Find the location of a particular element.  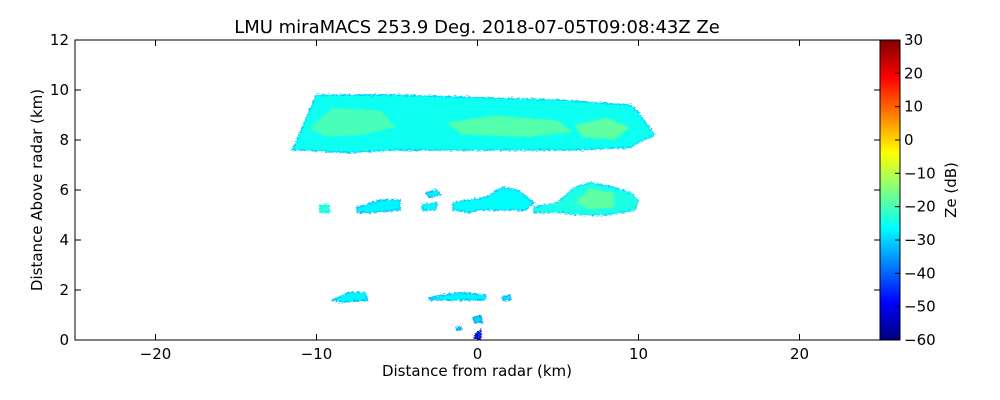

x-tick-label: 20 is located at coordinates (799, 354).